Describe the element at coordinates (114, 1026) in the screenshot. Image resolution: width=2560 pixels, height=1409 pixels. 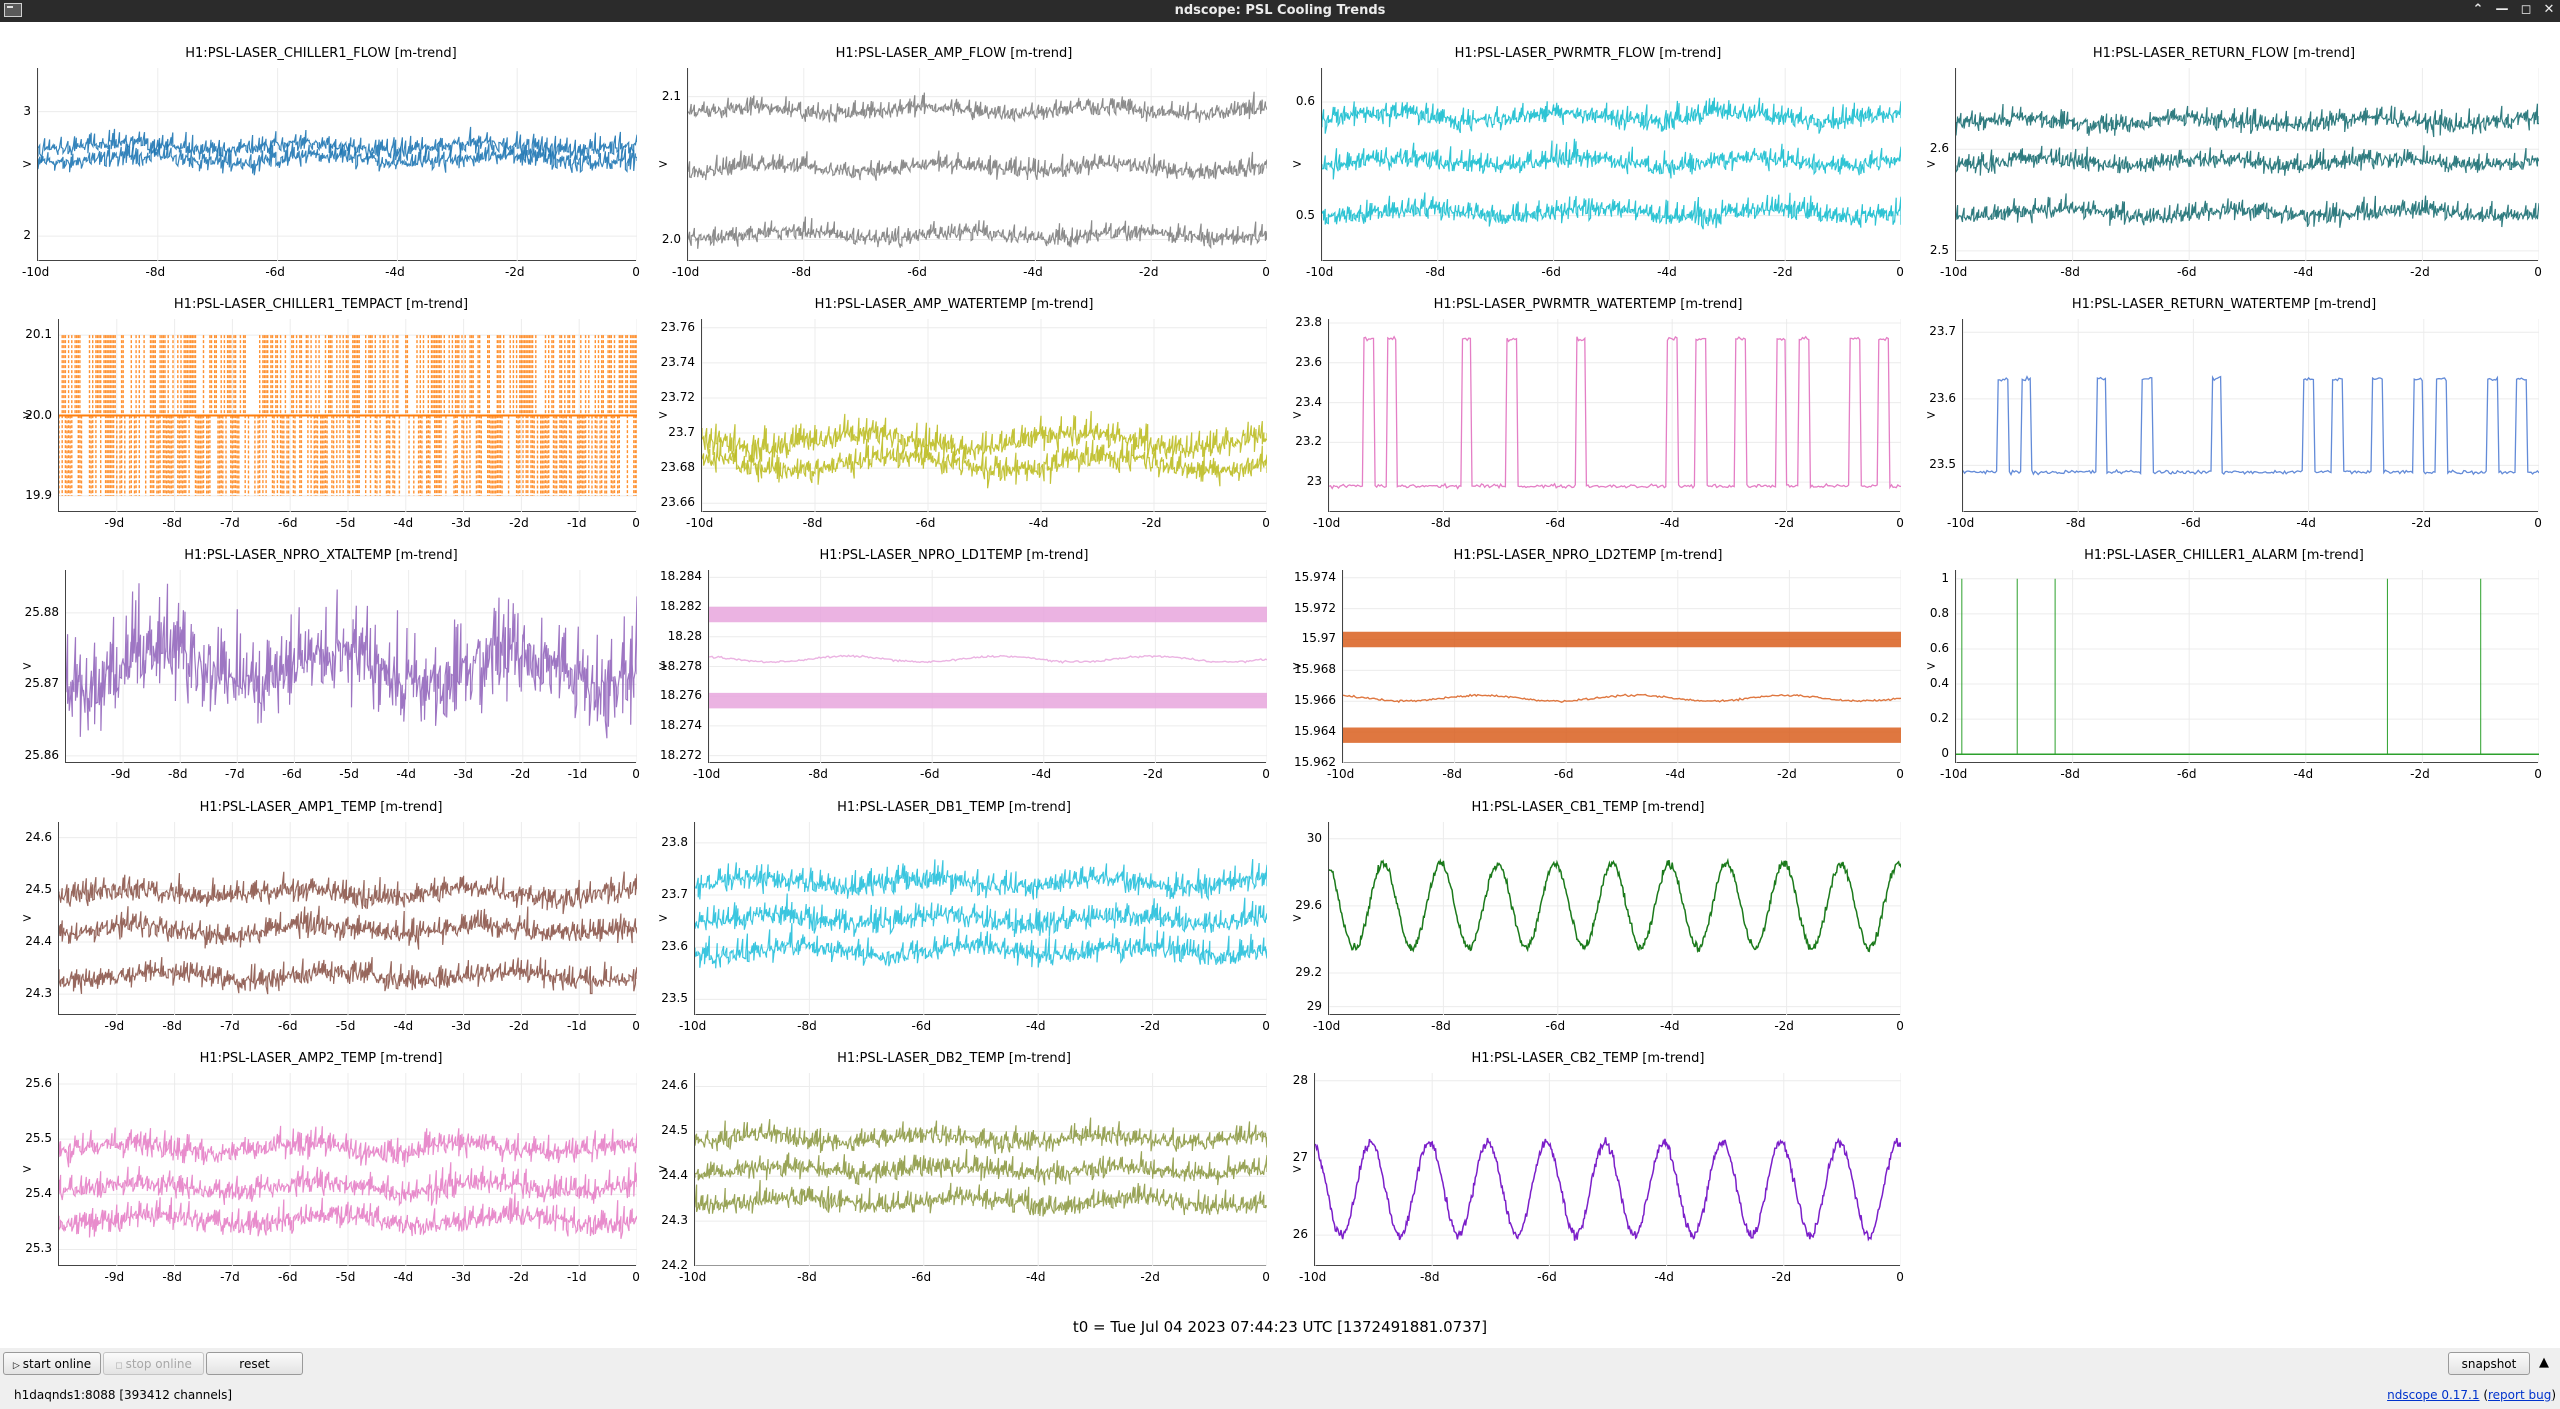
I see `x-tick-label: -9d` at that location.